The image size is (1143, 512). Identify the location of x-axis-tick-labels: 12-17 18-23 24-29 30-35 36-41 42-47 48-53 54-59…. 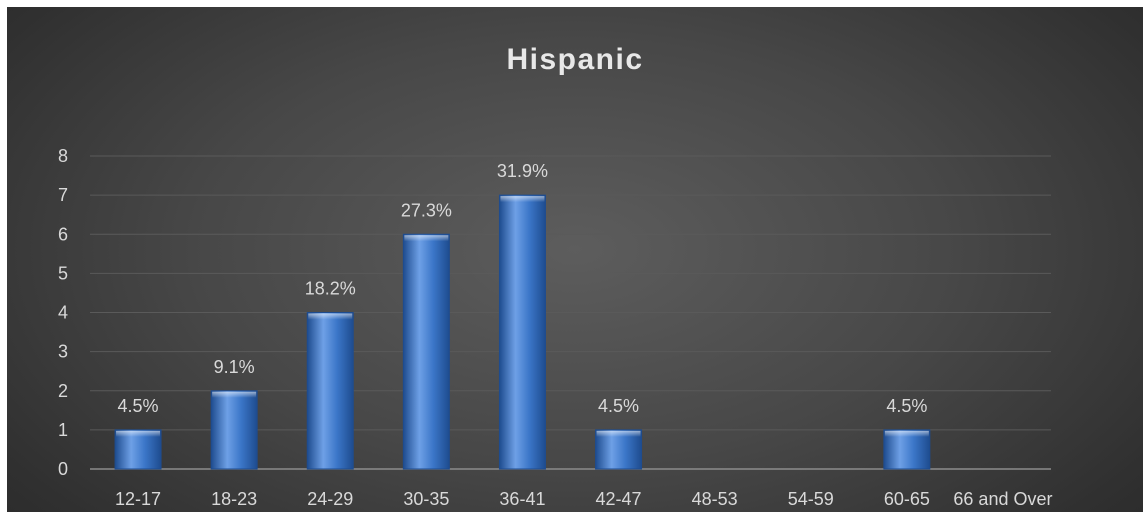
(583, 499).